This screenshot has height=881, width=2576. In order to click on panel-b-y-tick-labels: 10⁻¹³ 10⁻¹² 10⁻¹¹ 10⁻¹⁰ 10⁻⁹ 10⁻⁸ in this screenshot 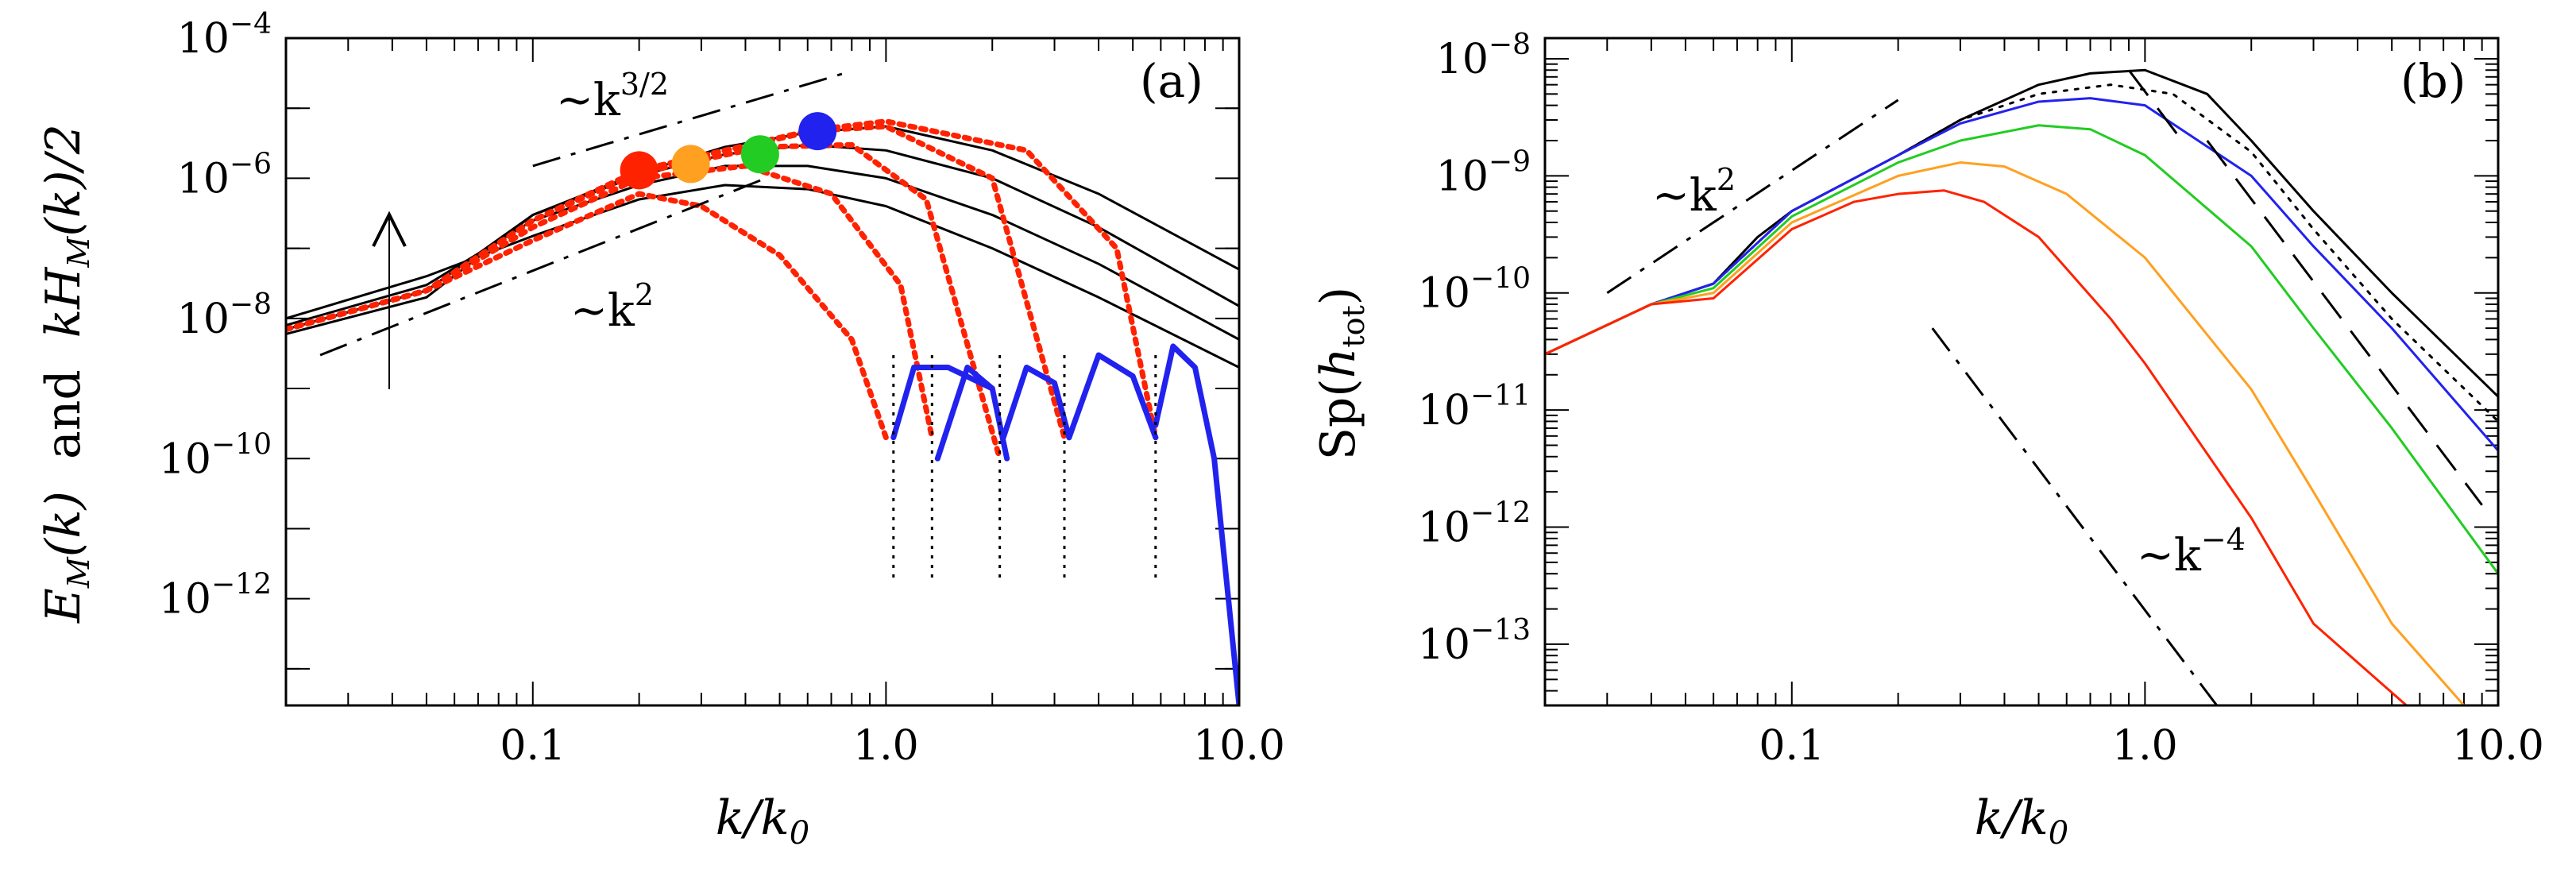, I will do `click(1474, 349)`.